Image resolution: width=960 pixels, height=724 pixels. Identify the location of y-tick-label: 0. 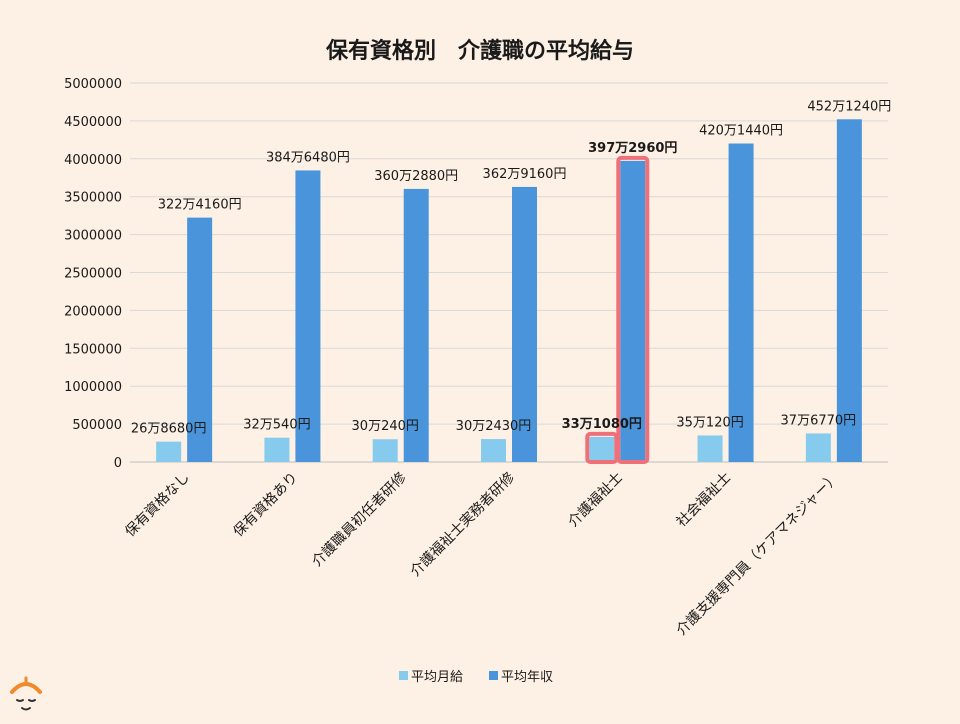
(118, 463).